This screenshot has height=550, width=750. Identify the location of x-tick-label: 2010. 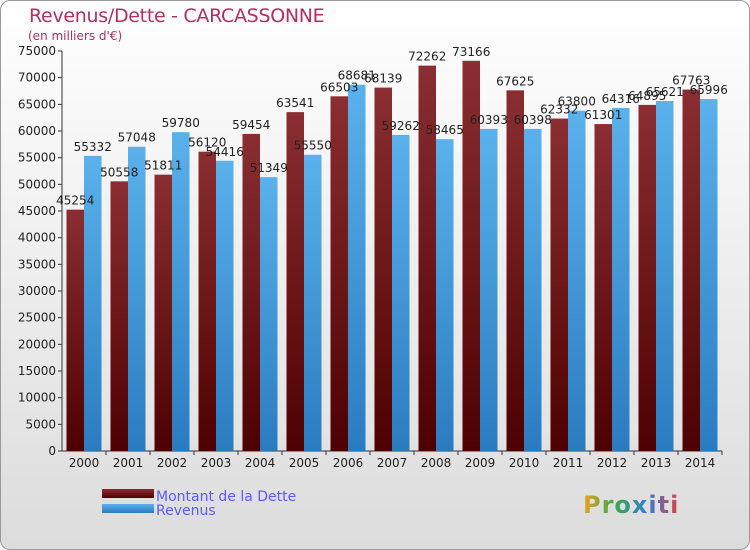
(524, 463).